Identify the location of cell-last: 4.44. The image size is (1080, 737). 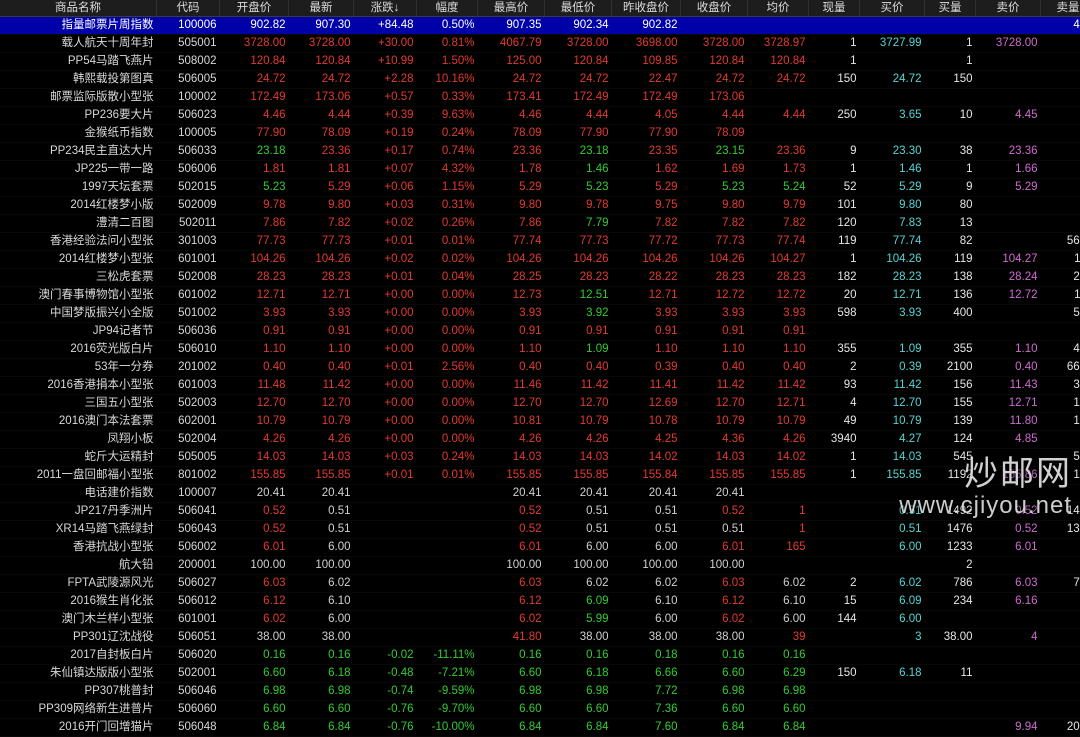
(321, 116).